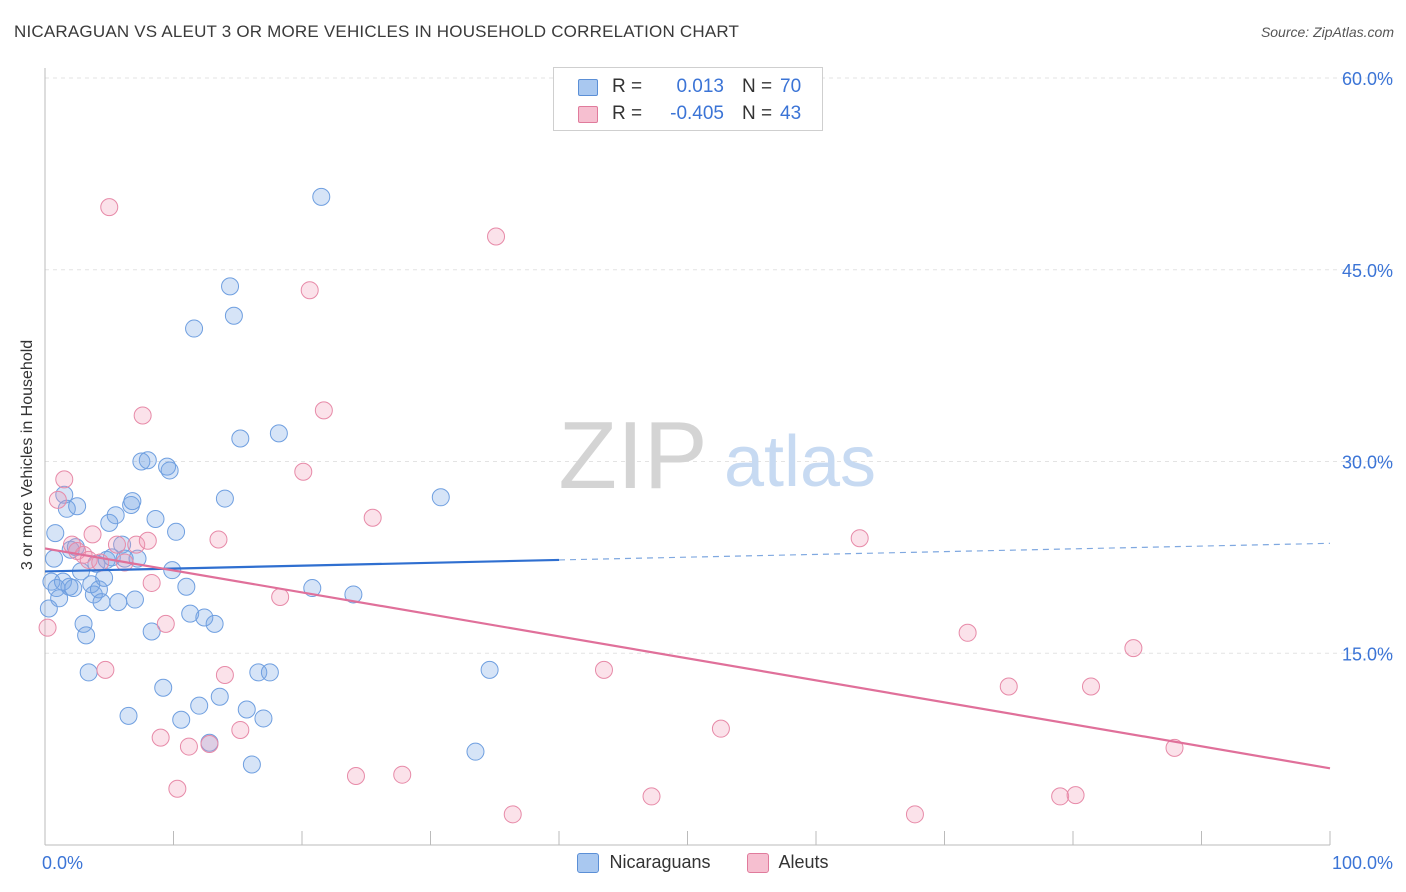 Image resolution: width=1406 pixels, height=892 pixels. I want to click on legend-row-aleuts: R = -0.405 N = 43, so click(689, 114).